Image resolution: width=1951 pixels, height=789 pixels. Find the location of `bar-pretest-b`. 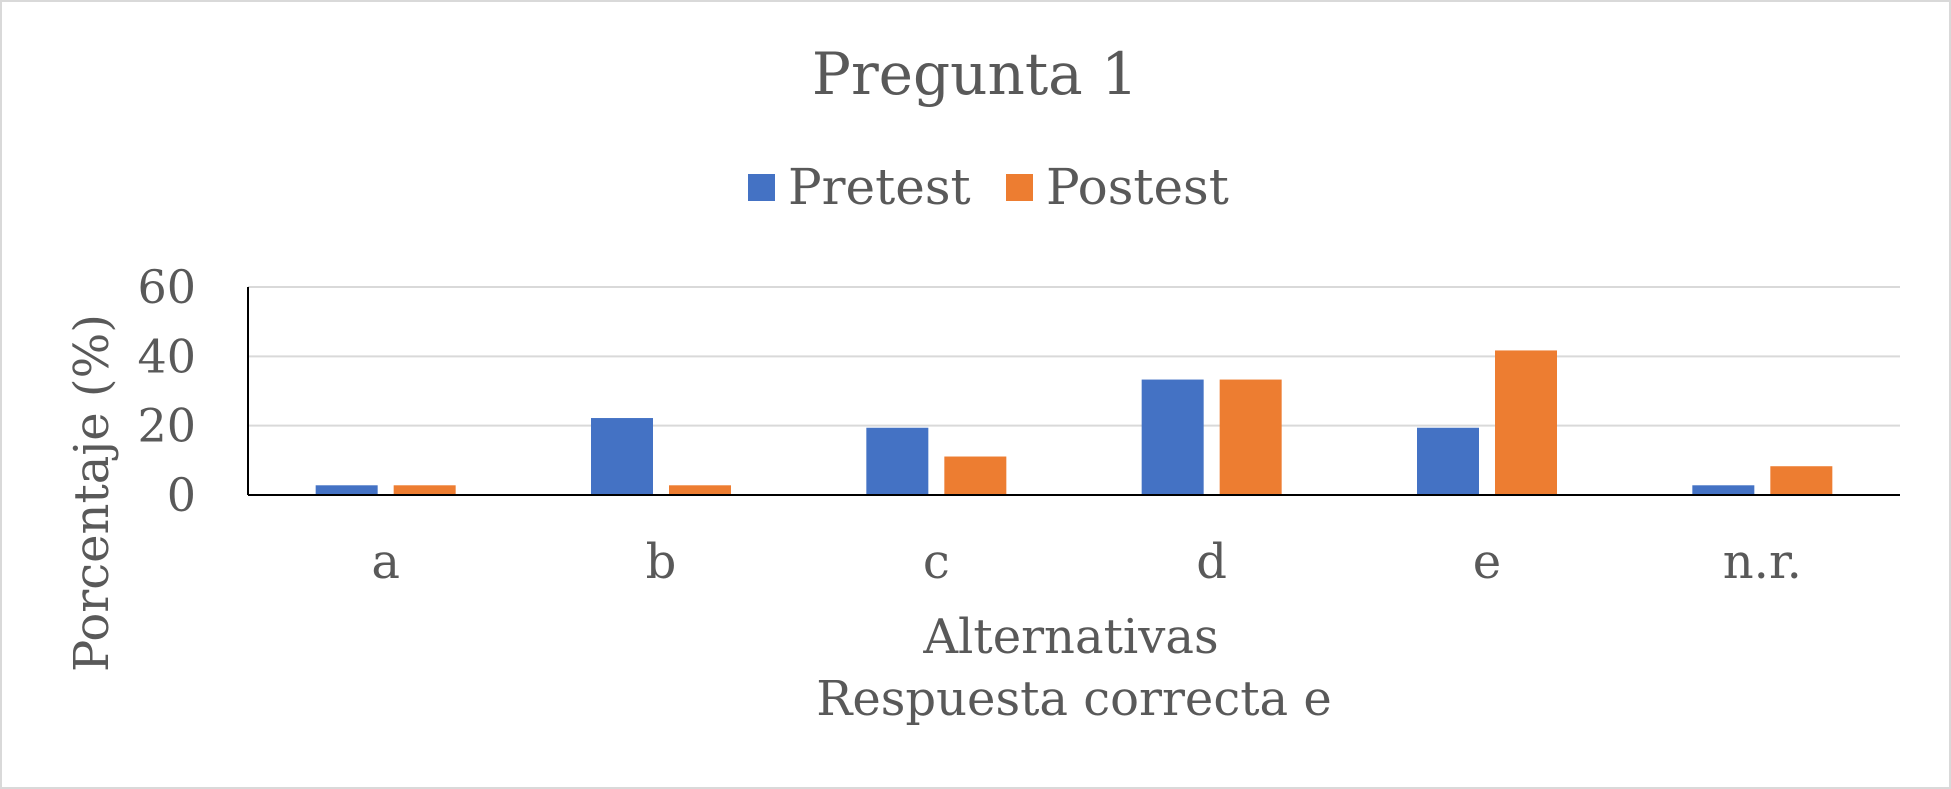

bar-pretest-b is located at coordinates (622, 456).